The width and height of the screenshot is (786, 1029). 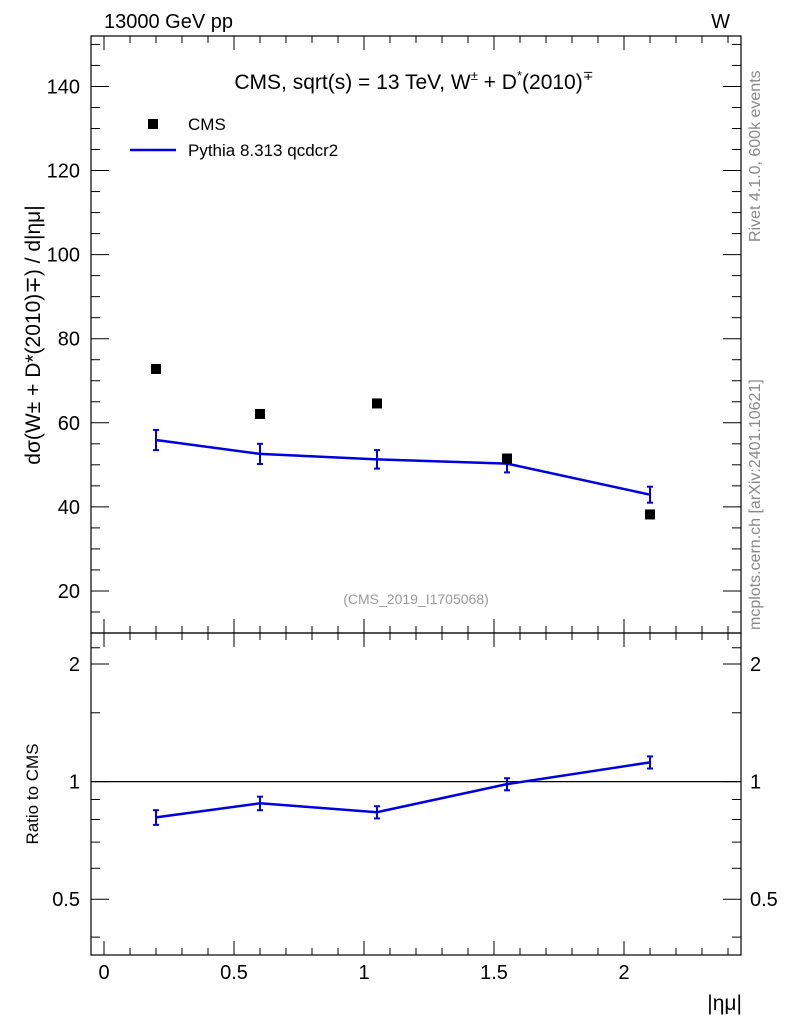 I want to click on analysis-watermark: (CMS_2019_I1705068), so click(x=416, y=599).